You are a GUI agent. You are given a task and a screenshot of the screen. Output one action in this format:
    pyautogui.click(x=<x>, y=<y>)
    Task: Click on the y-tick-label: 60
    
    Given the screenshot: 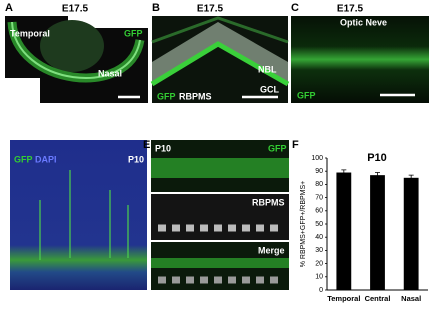 What is the action you would take?
    pyautogui.click(x=319, y=211)
    